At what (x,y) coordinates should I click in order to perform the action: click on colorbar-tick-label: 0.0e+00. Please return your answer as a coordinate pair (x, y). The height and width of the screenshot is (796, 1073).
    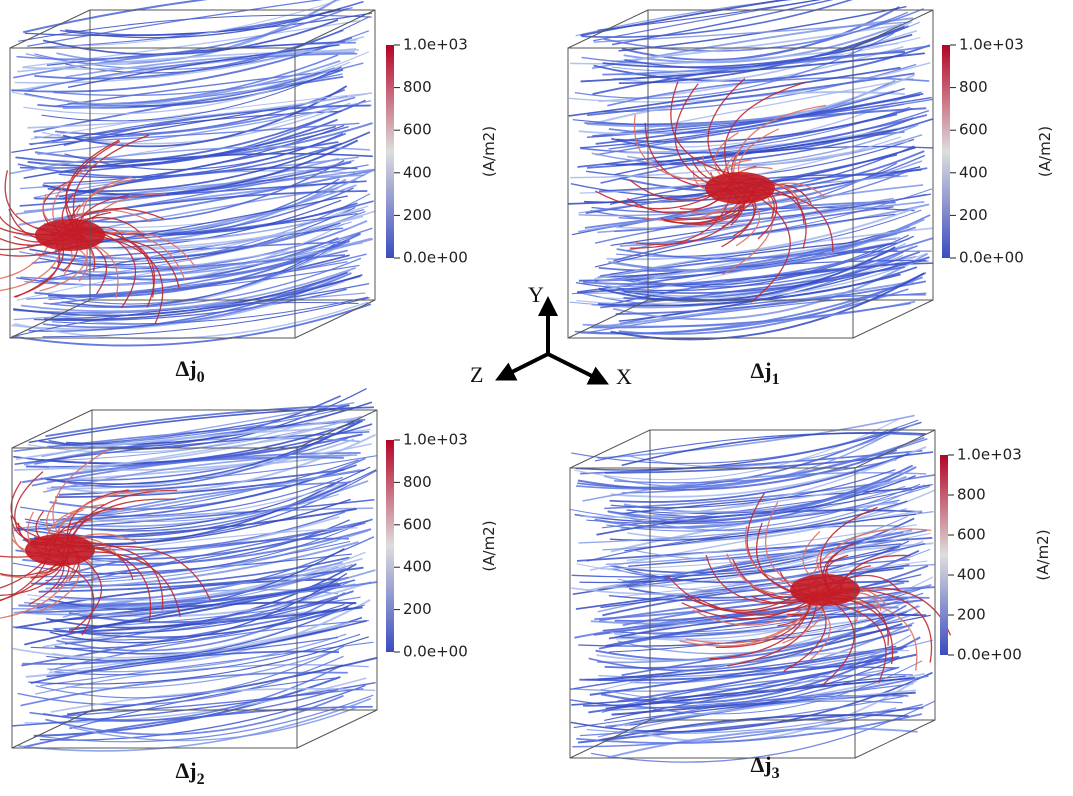
    Looking at the image, I should click on (435, 652).